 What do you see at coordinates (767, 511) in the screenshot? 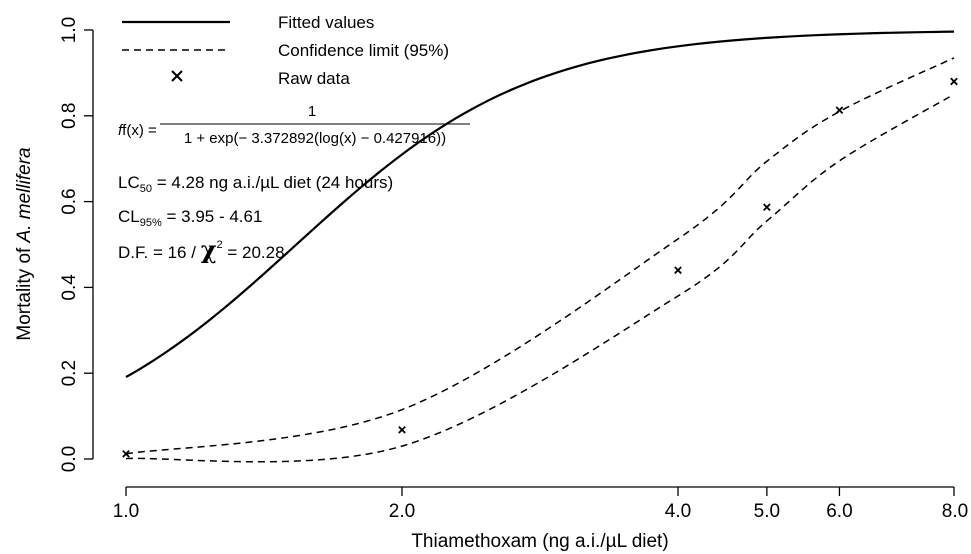
I see `x-tick-label: 5.0` at bounding box center [767, 511].